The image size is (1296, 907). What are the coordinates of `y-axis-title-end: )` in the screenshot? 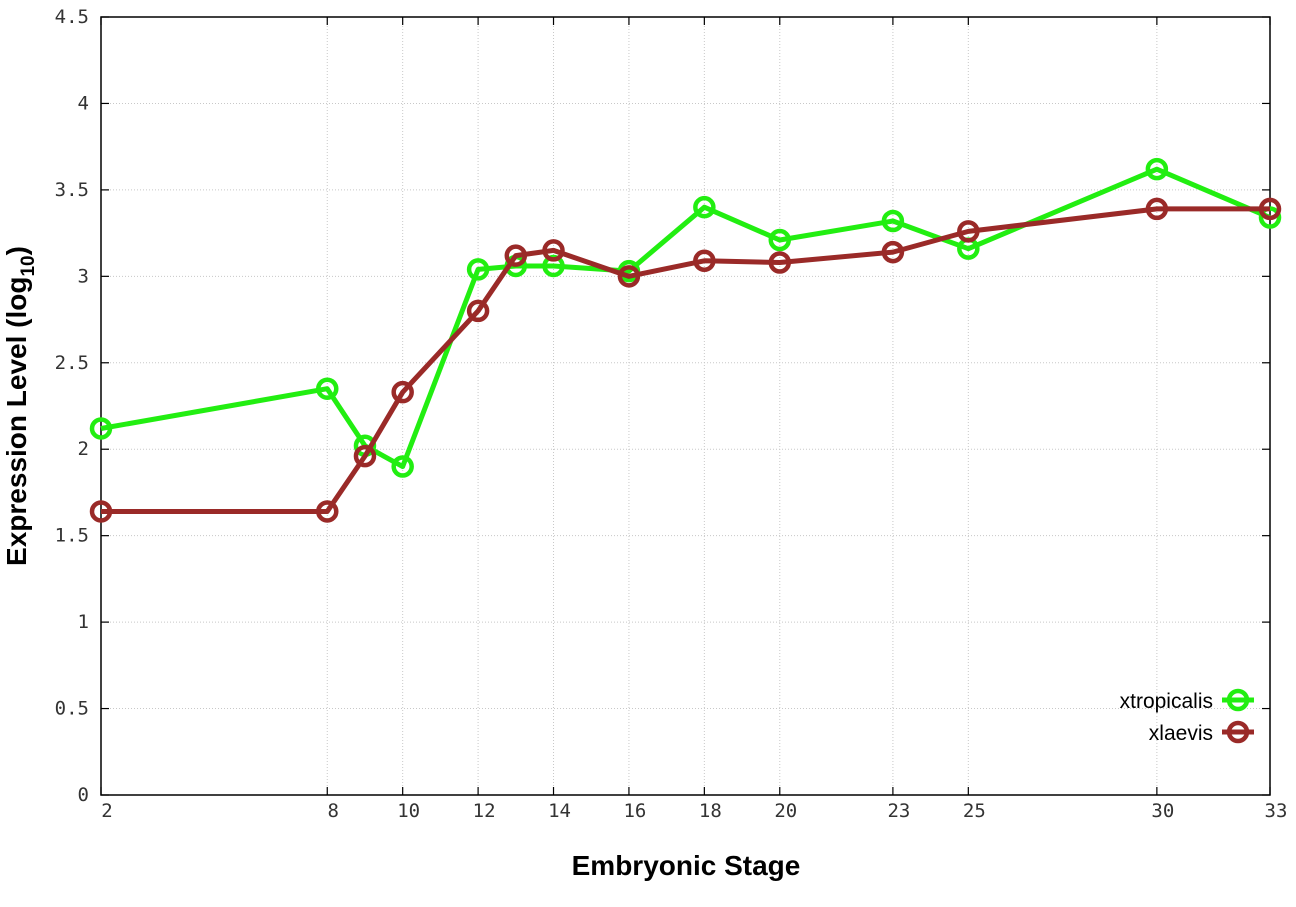 It's located at (16, 250).